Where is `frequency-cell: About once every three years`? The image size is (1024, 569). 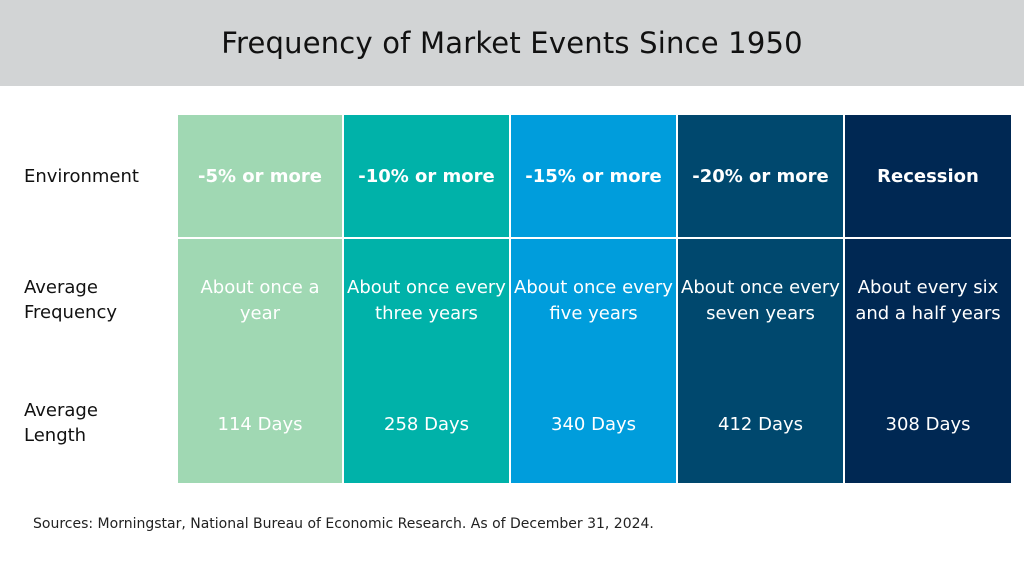 frequency-cell: About once every three years is located at coordinates (426, 300).